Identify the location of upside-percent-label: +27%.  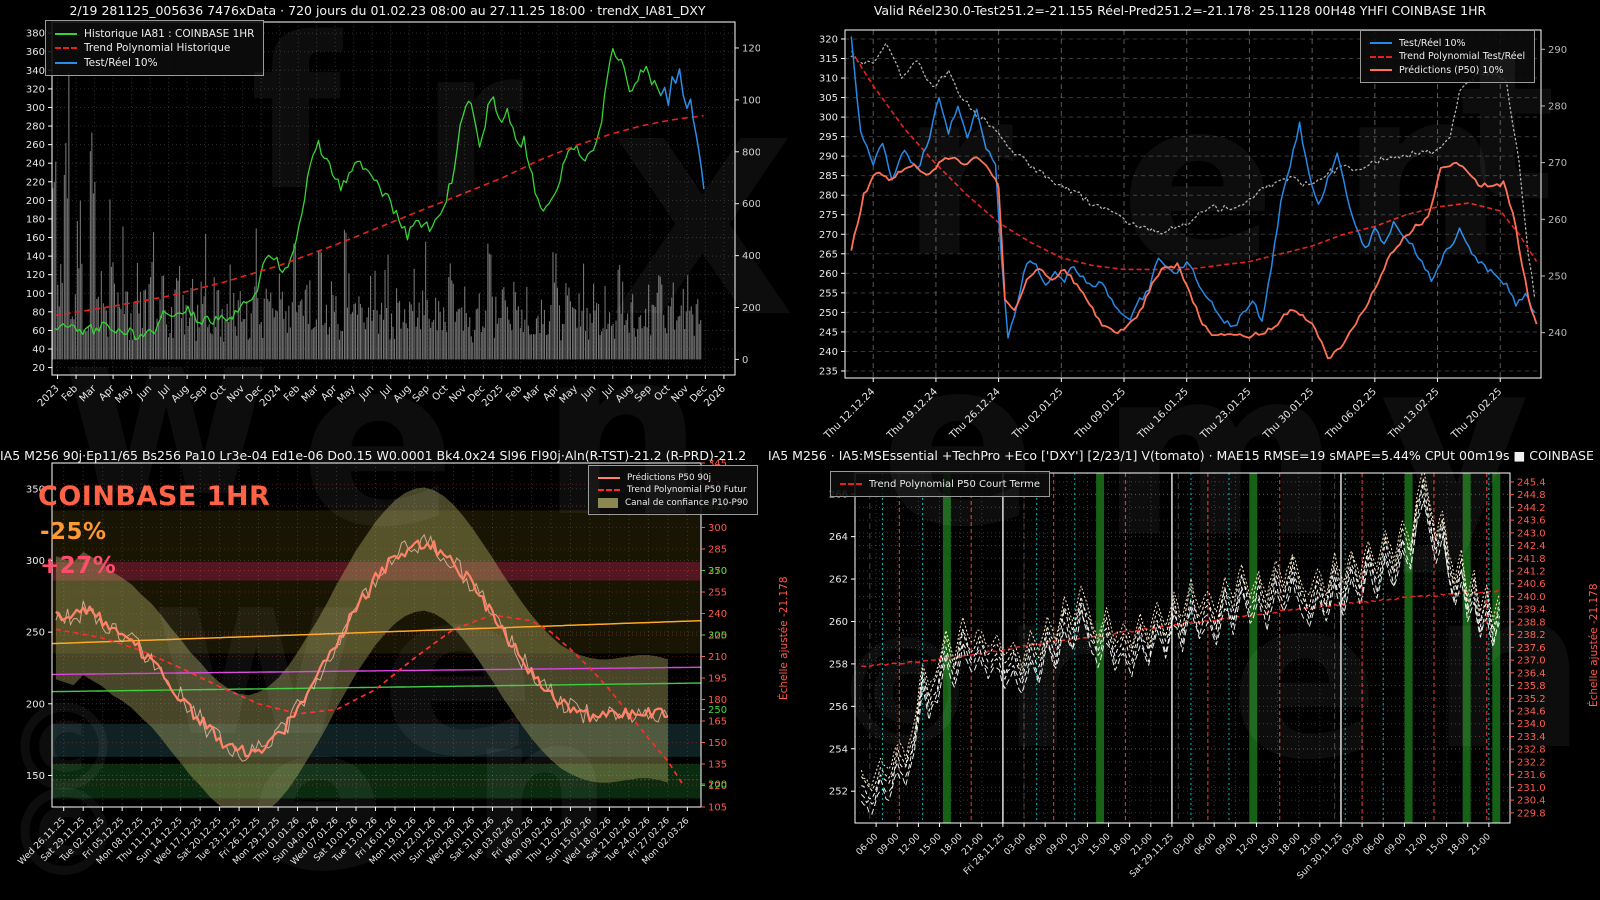
(78, 566).